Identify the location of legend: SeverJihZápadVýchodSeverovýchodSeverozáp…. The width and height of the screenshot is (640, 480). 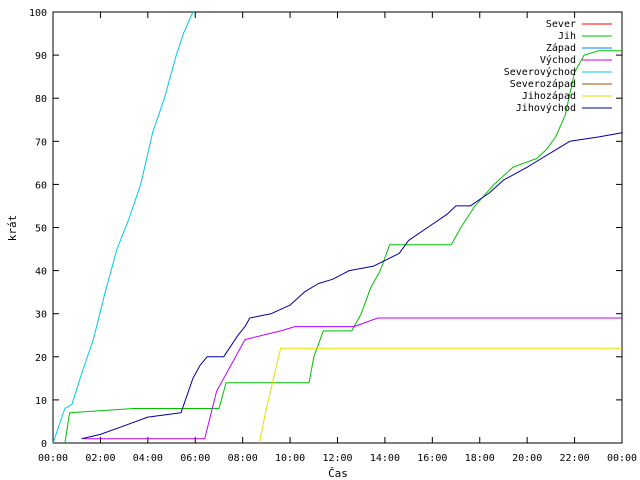
(558, 66).